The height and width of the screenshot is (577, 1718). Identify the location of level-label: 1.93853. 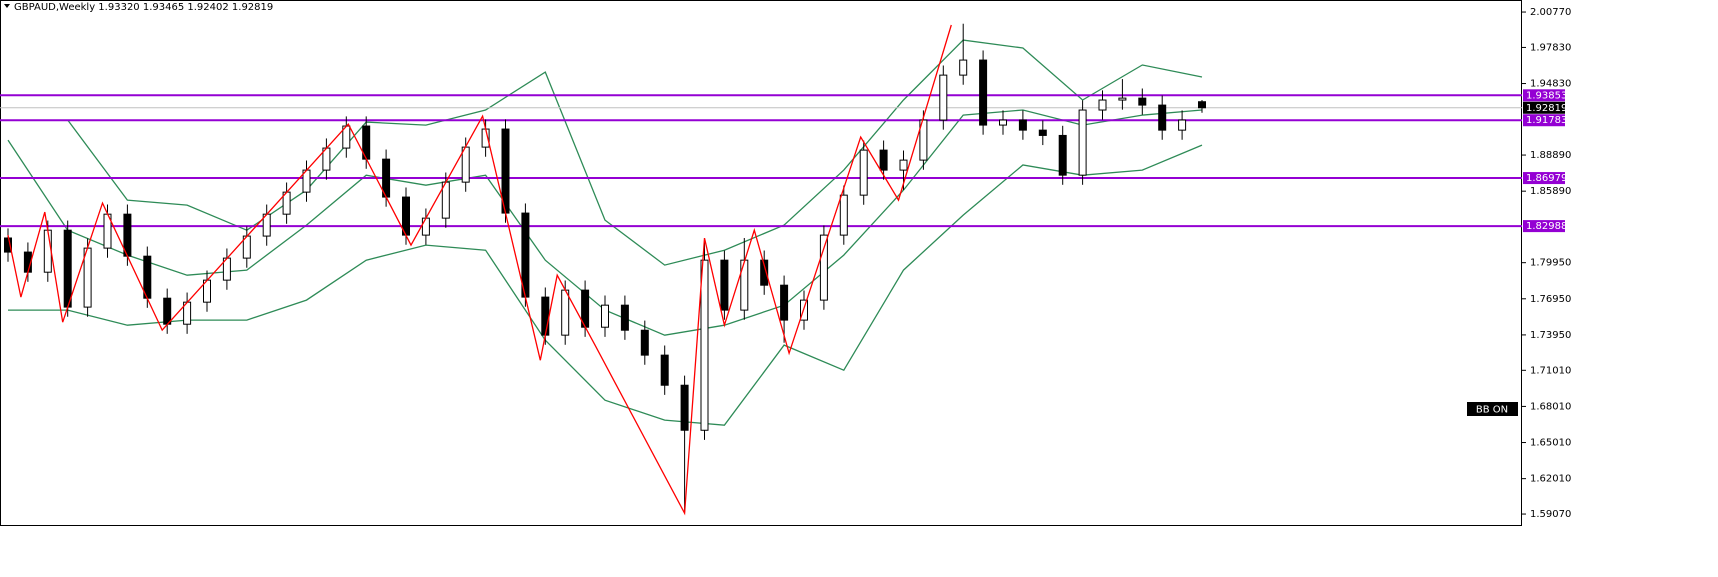
(1546, 95).